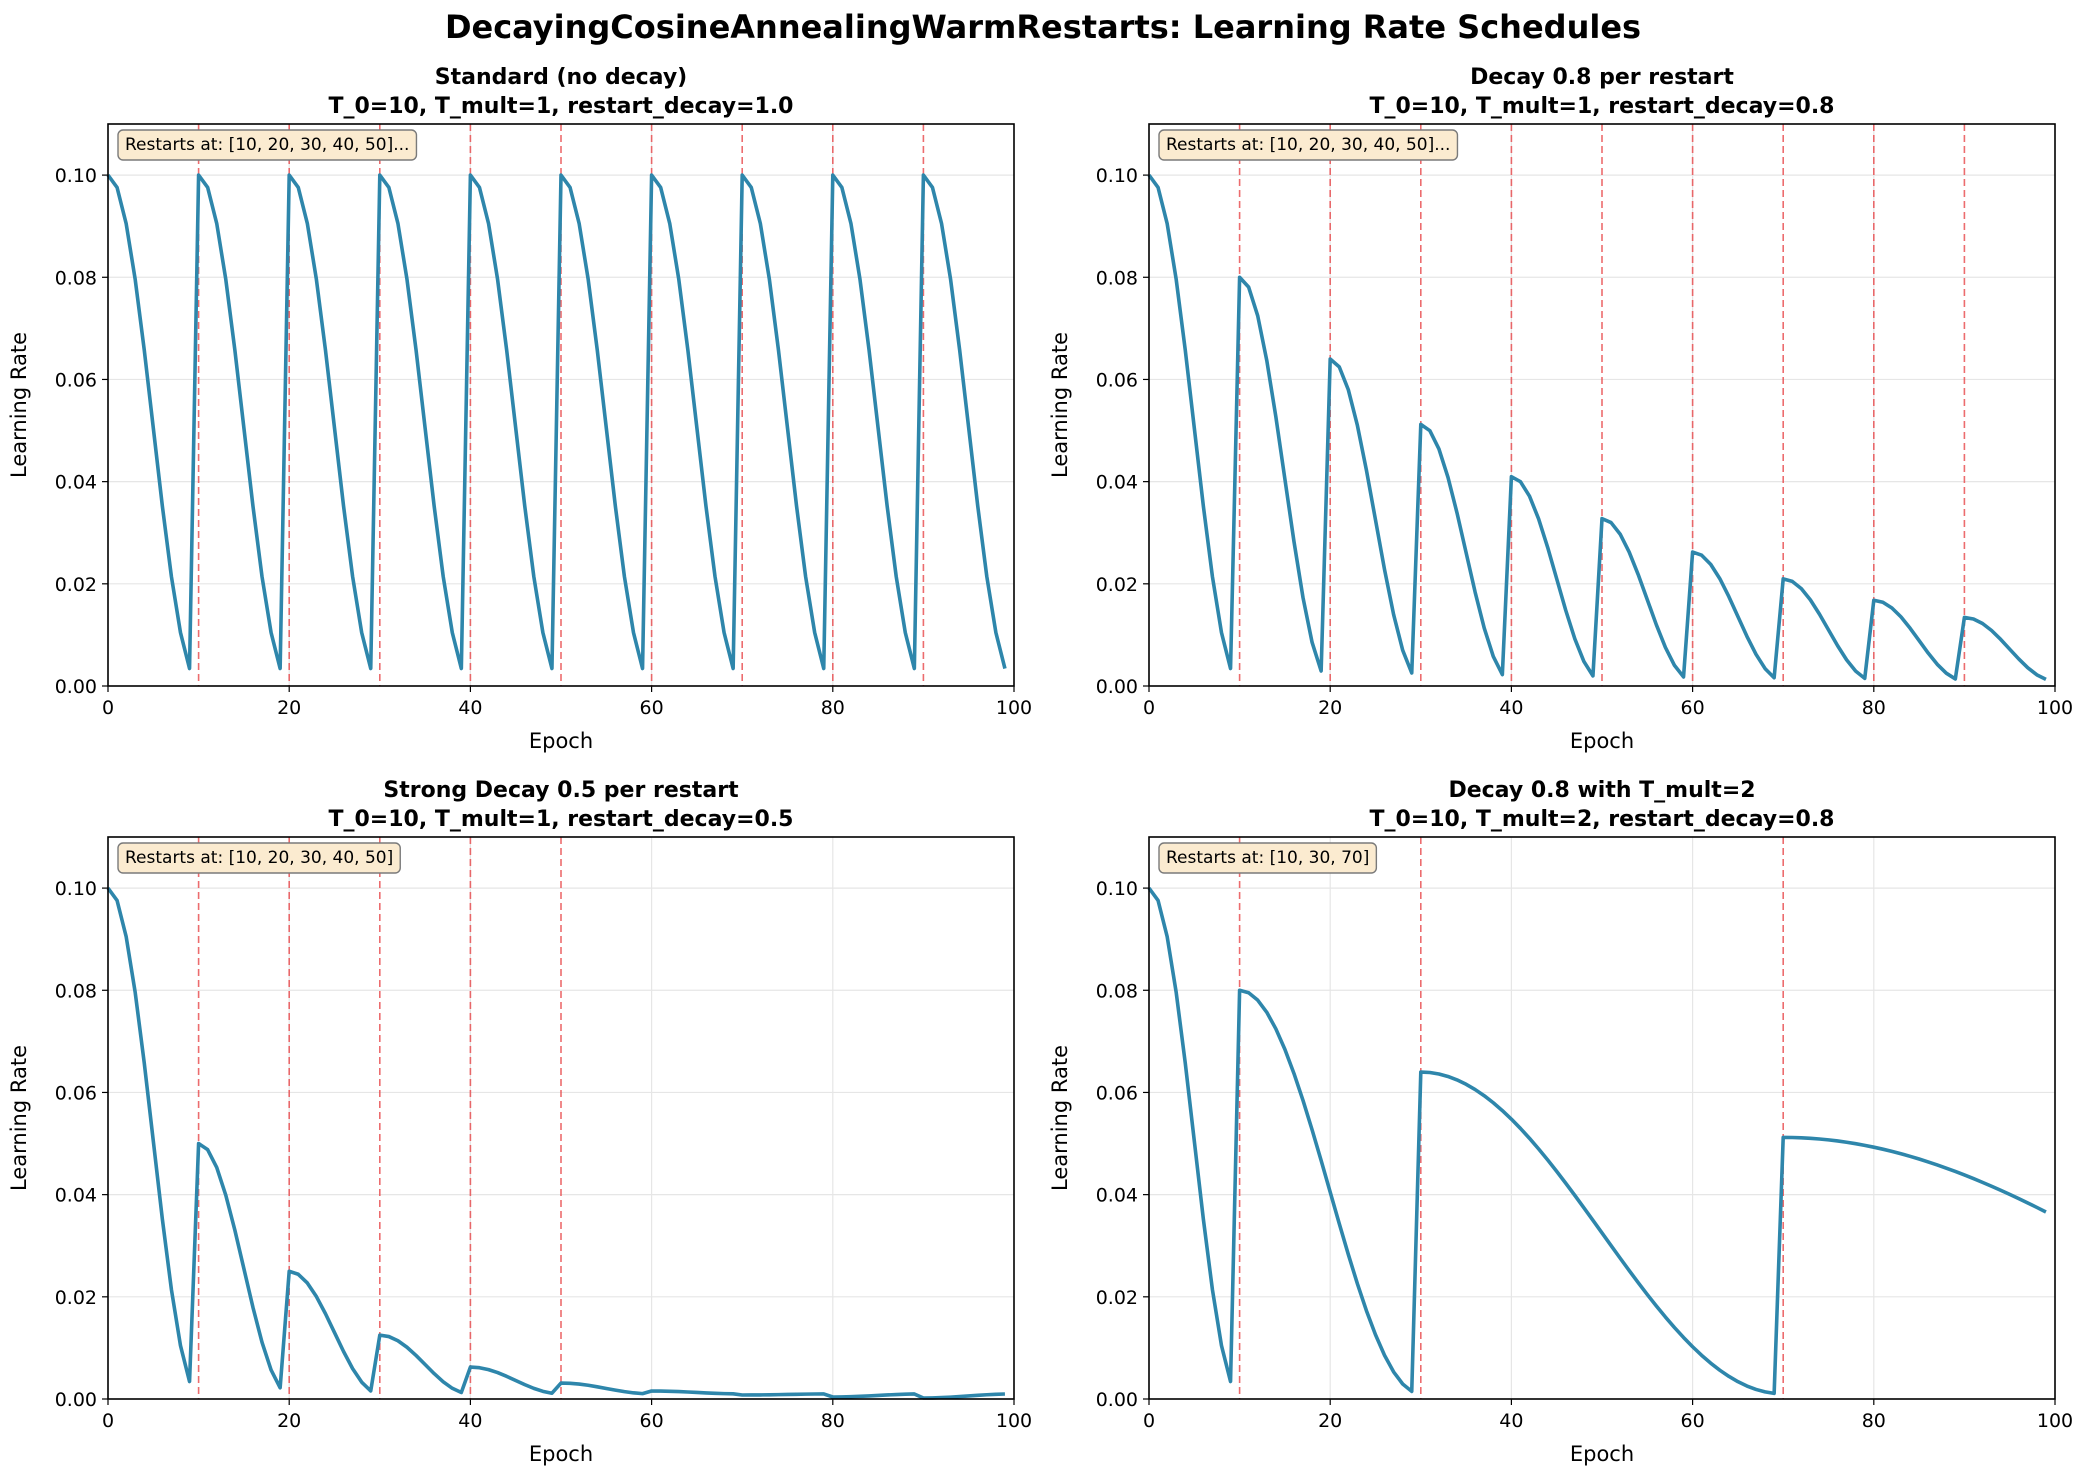 The image size is (2086, 1477). What do you see at coordinates (1602, 77) in the screenshot?
I see `chart-title: Decay 0.8 per restart` at bounding box center [1602, 77].